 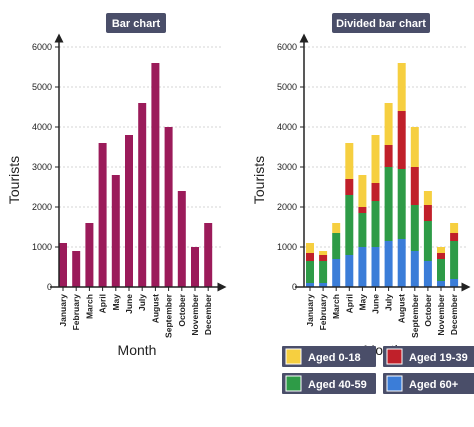 I want to click on x-tick-label: June, so click(x=129, y=304).